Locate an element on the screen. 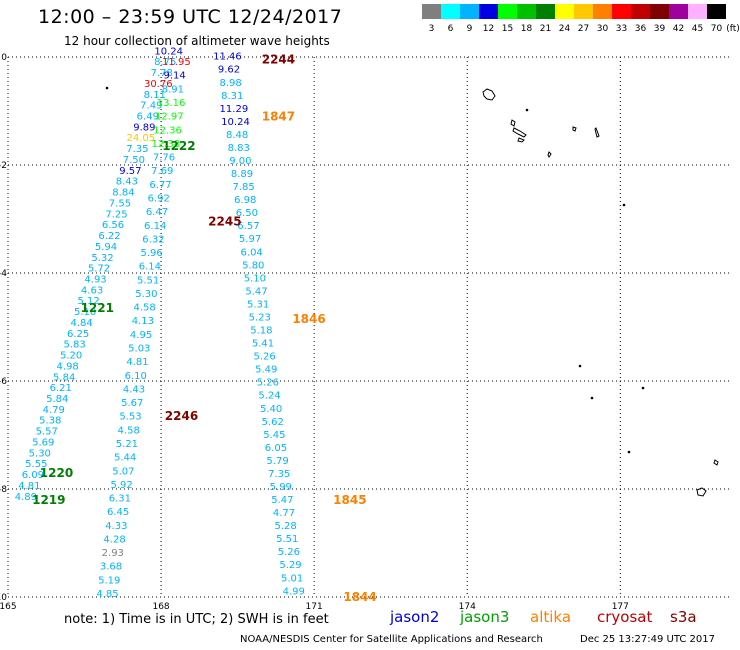 The height and width of the screenshot is (650, 740). wave-height-label: 5.57 is located at coordinates (47, 432).